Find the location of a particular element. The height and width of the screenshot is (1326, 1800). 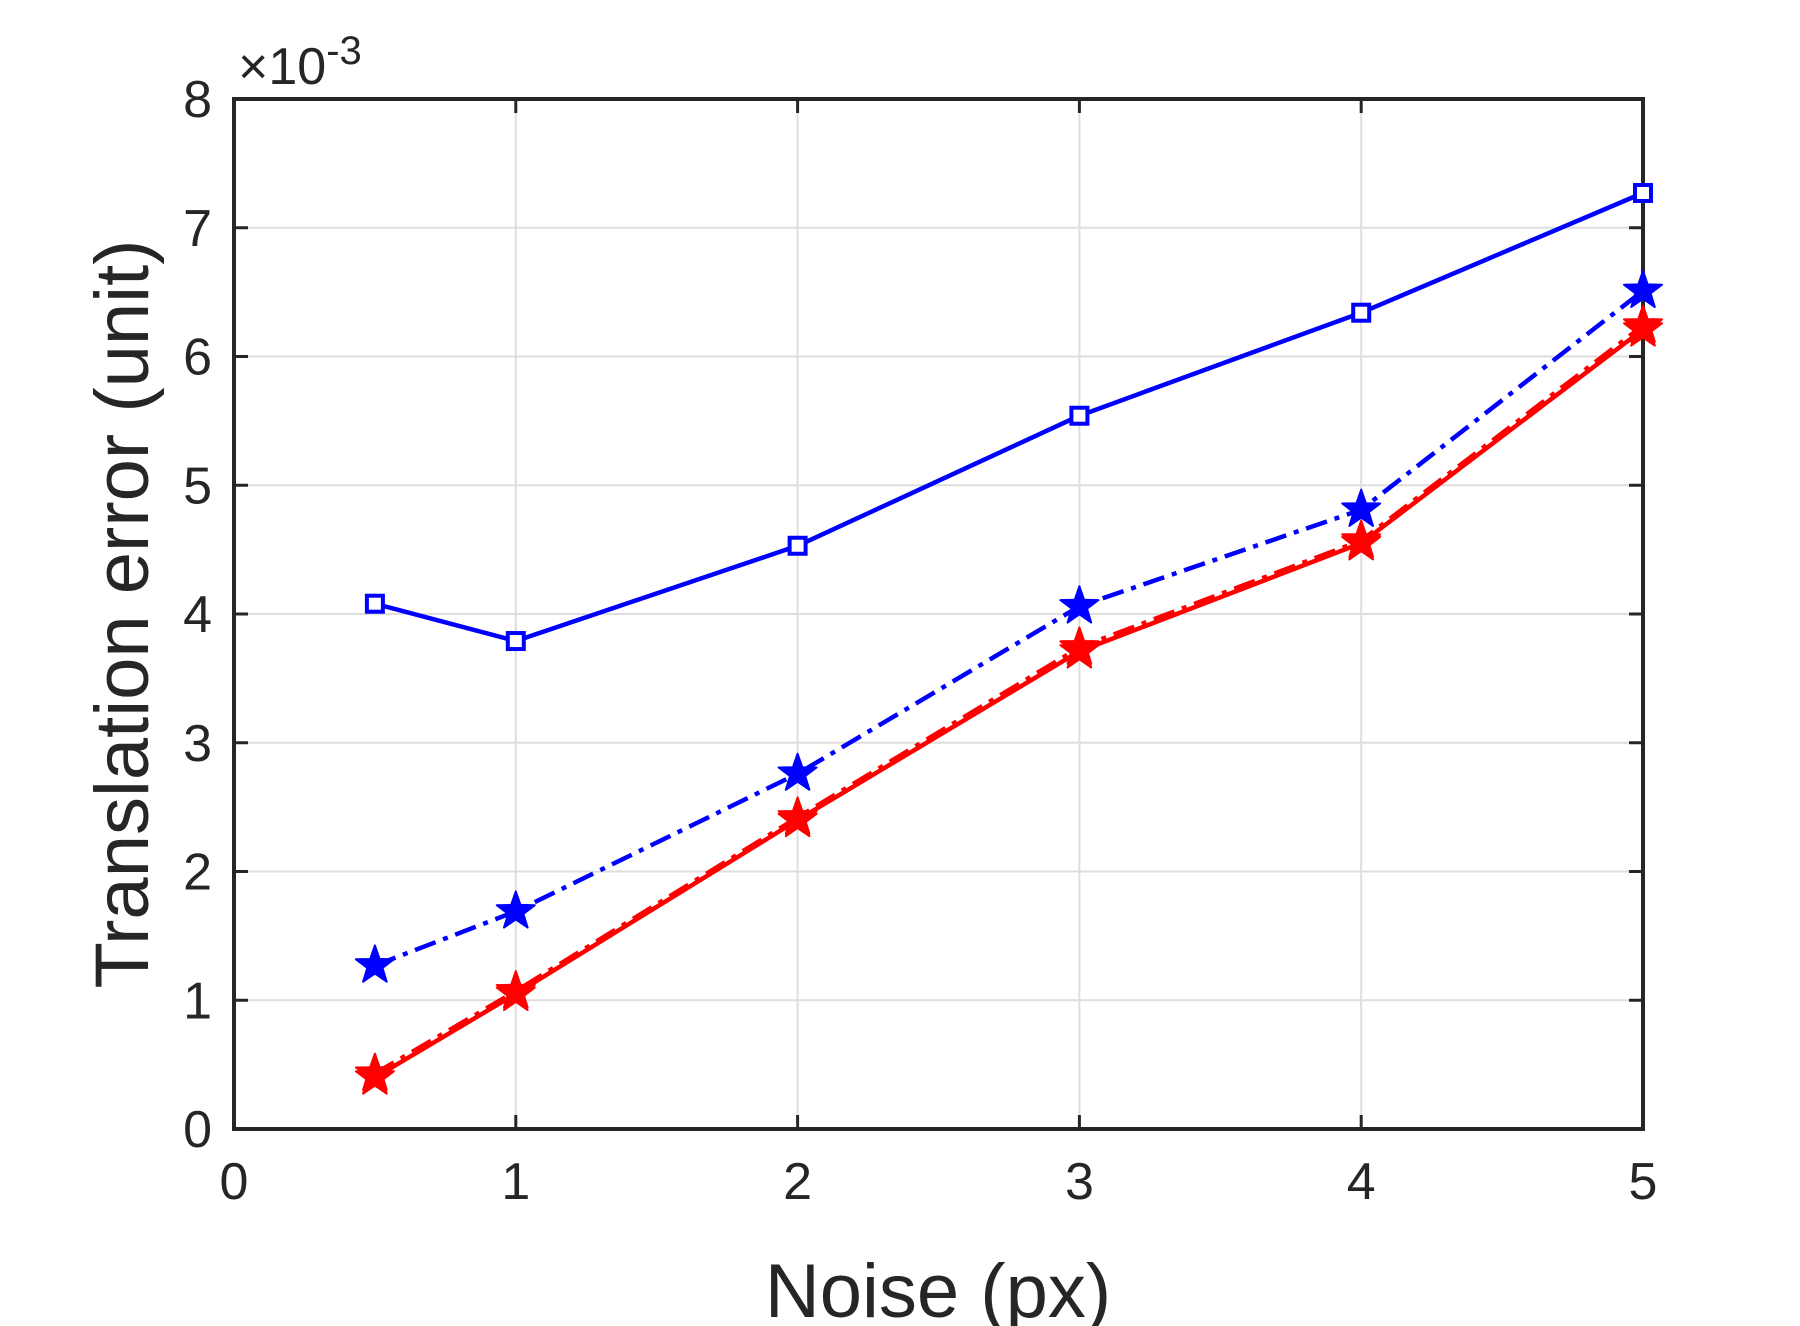

y-exponent-power: -3 is located at coordinates (344, 51).